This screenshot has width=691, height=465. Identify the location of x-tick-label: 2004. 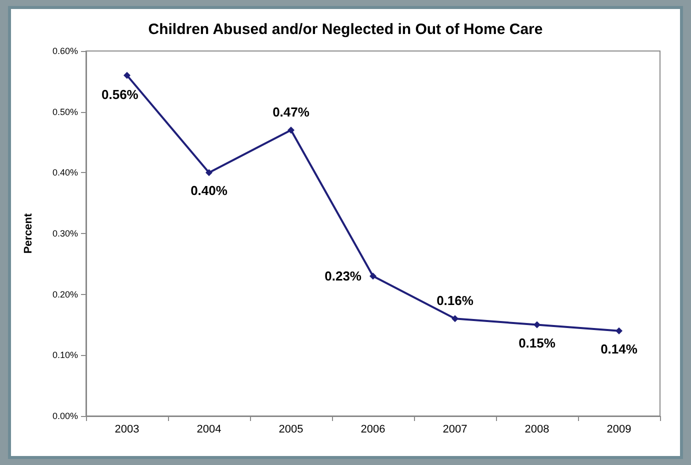
(209, 430).